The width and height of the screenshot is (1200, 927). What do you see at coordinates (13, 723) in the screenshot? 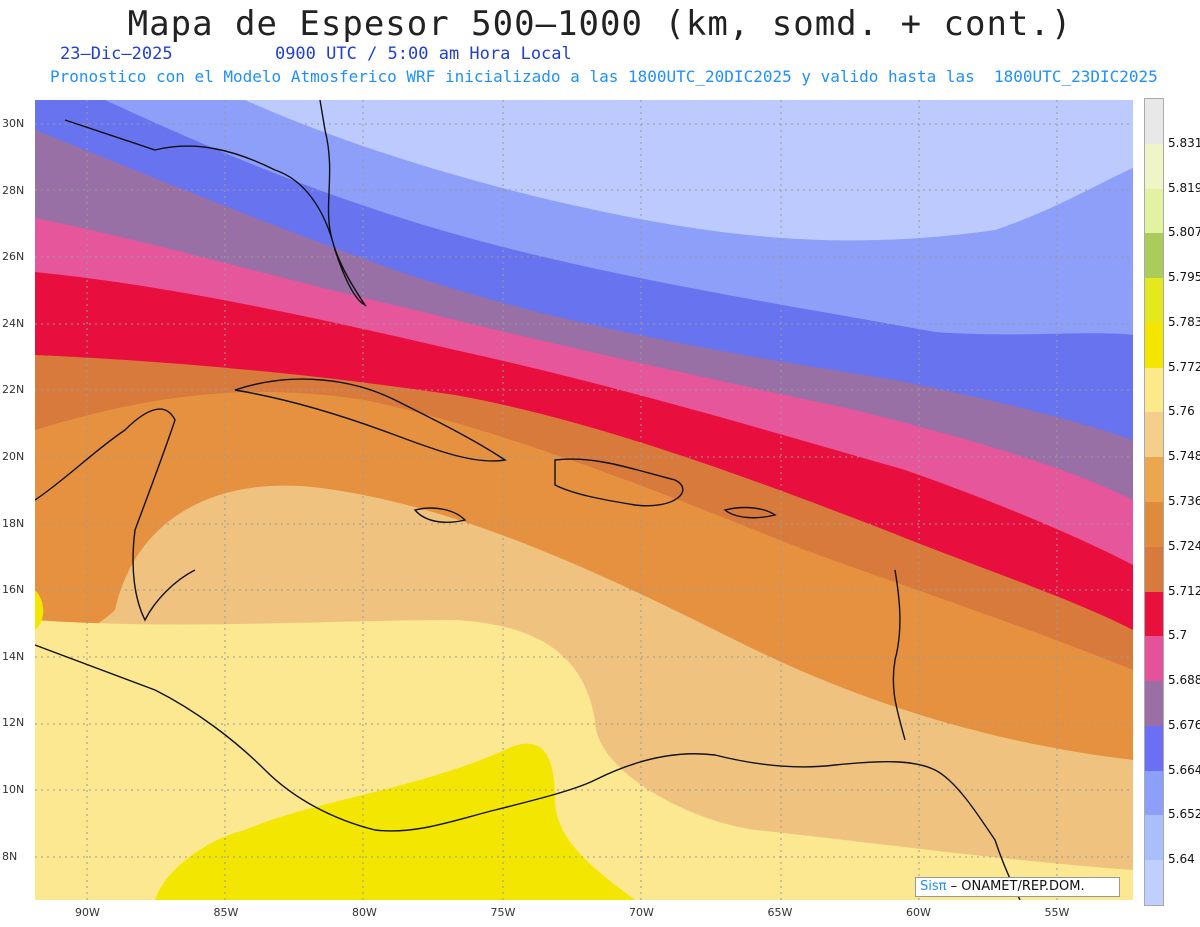
I see `latitude-label: 12N` at bounding box center [13, 723].